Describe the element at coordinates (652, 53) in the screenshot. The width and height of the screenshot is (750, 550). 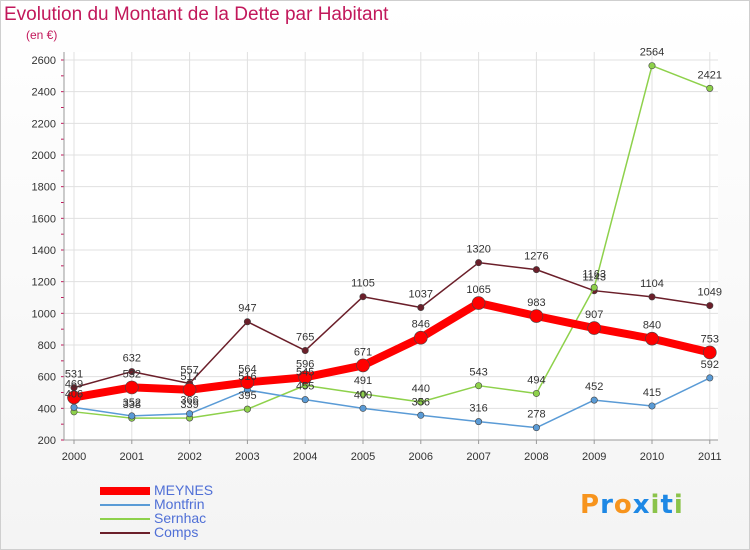
I see `data-label-sernhac: 2564` at that location.